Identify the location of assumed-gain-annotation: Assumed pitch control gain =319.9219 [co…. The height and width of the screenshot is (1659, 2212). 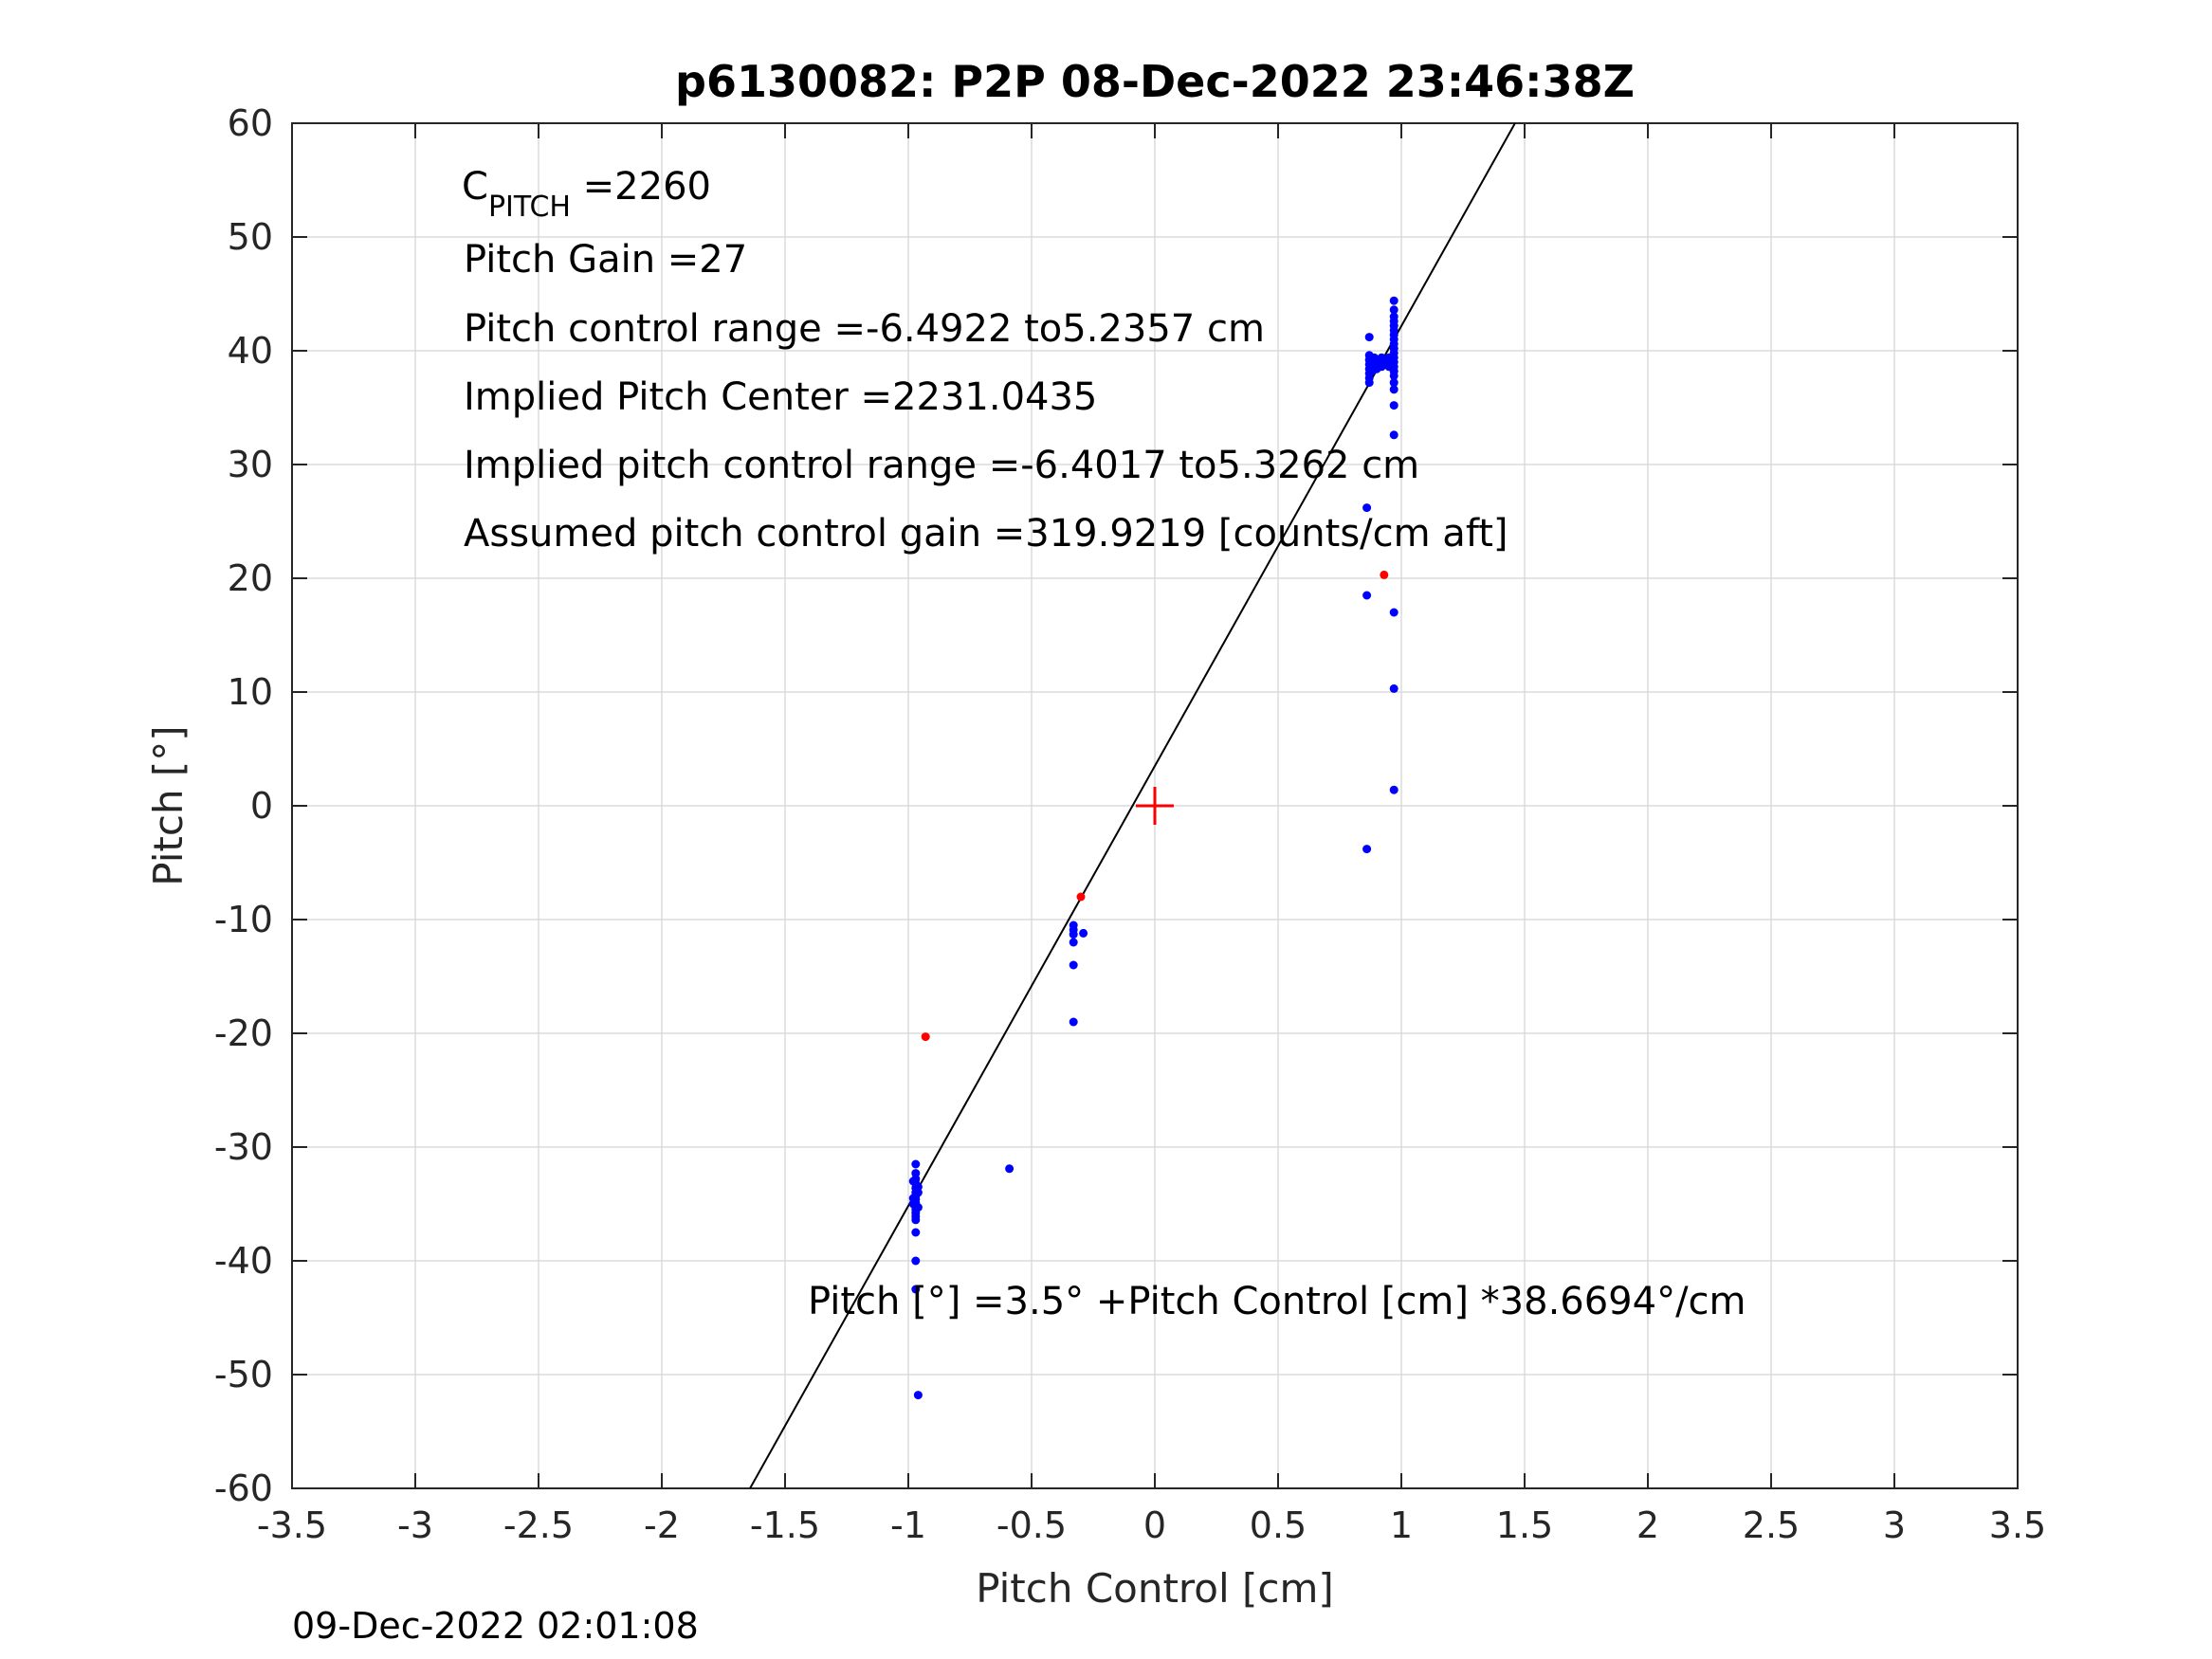
(986, 534).